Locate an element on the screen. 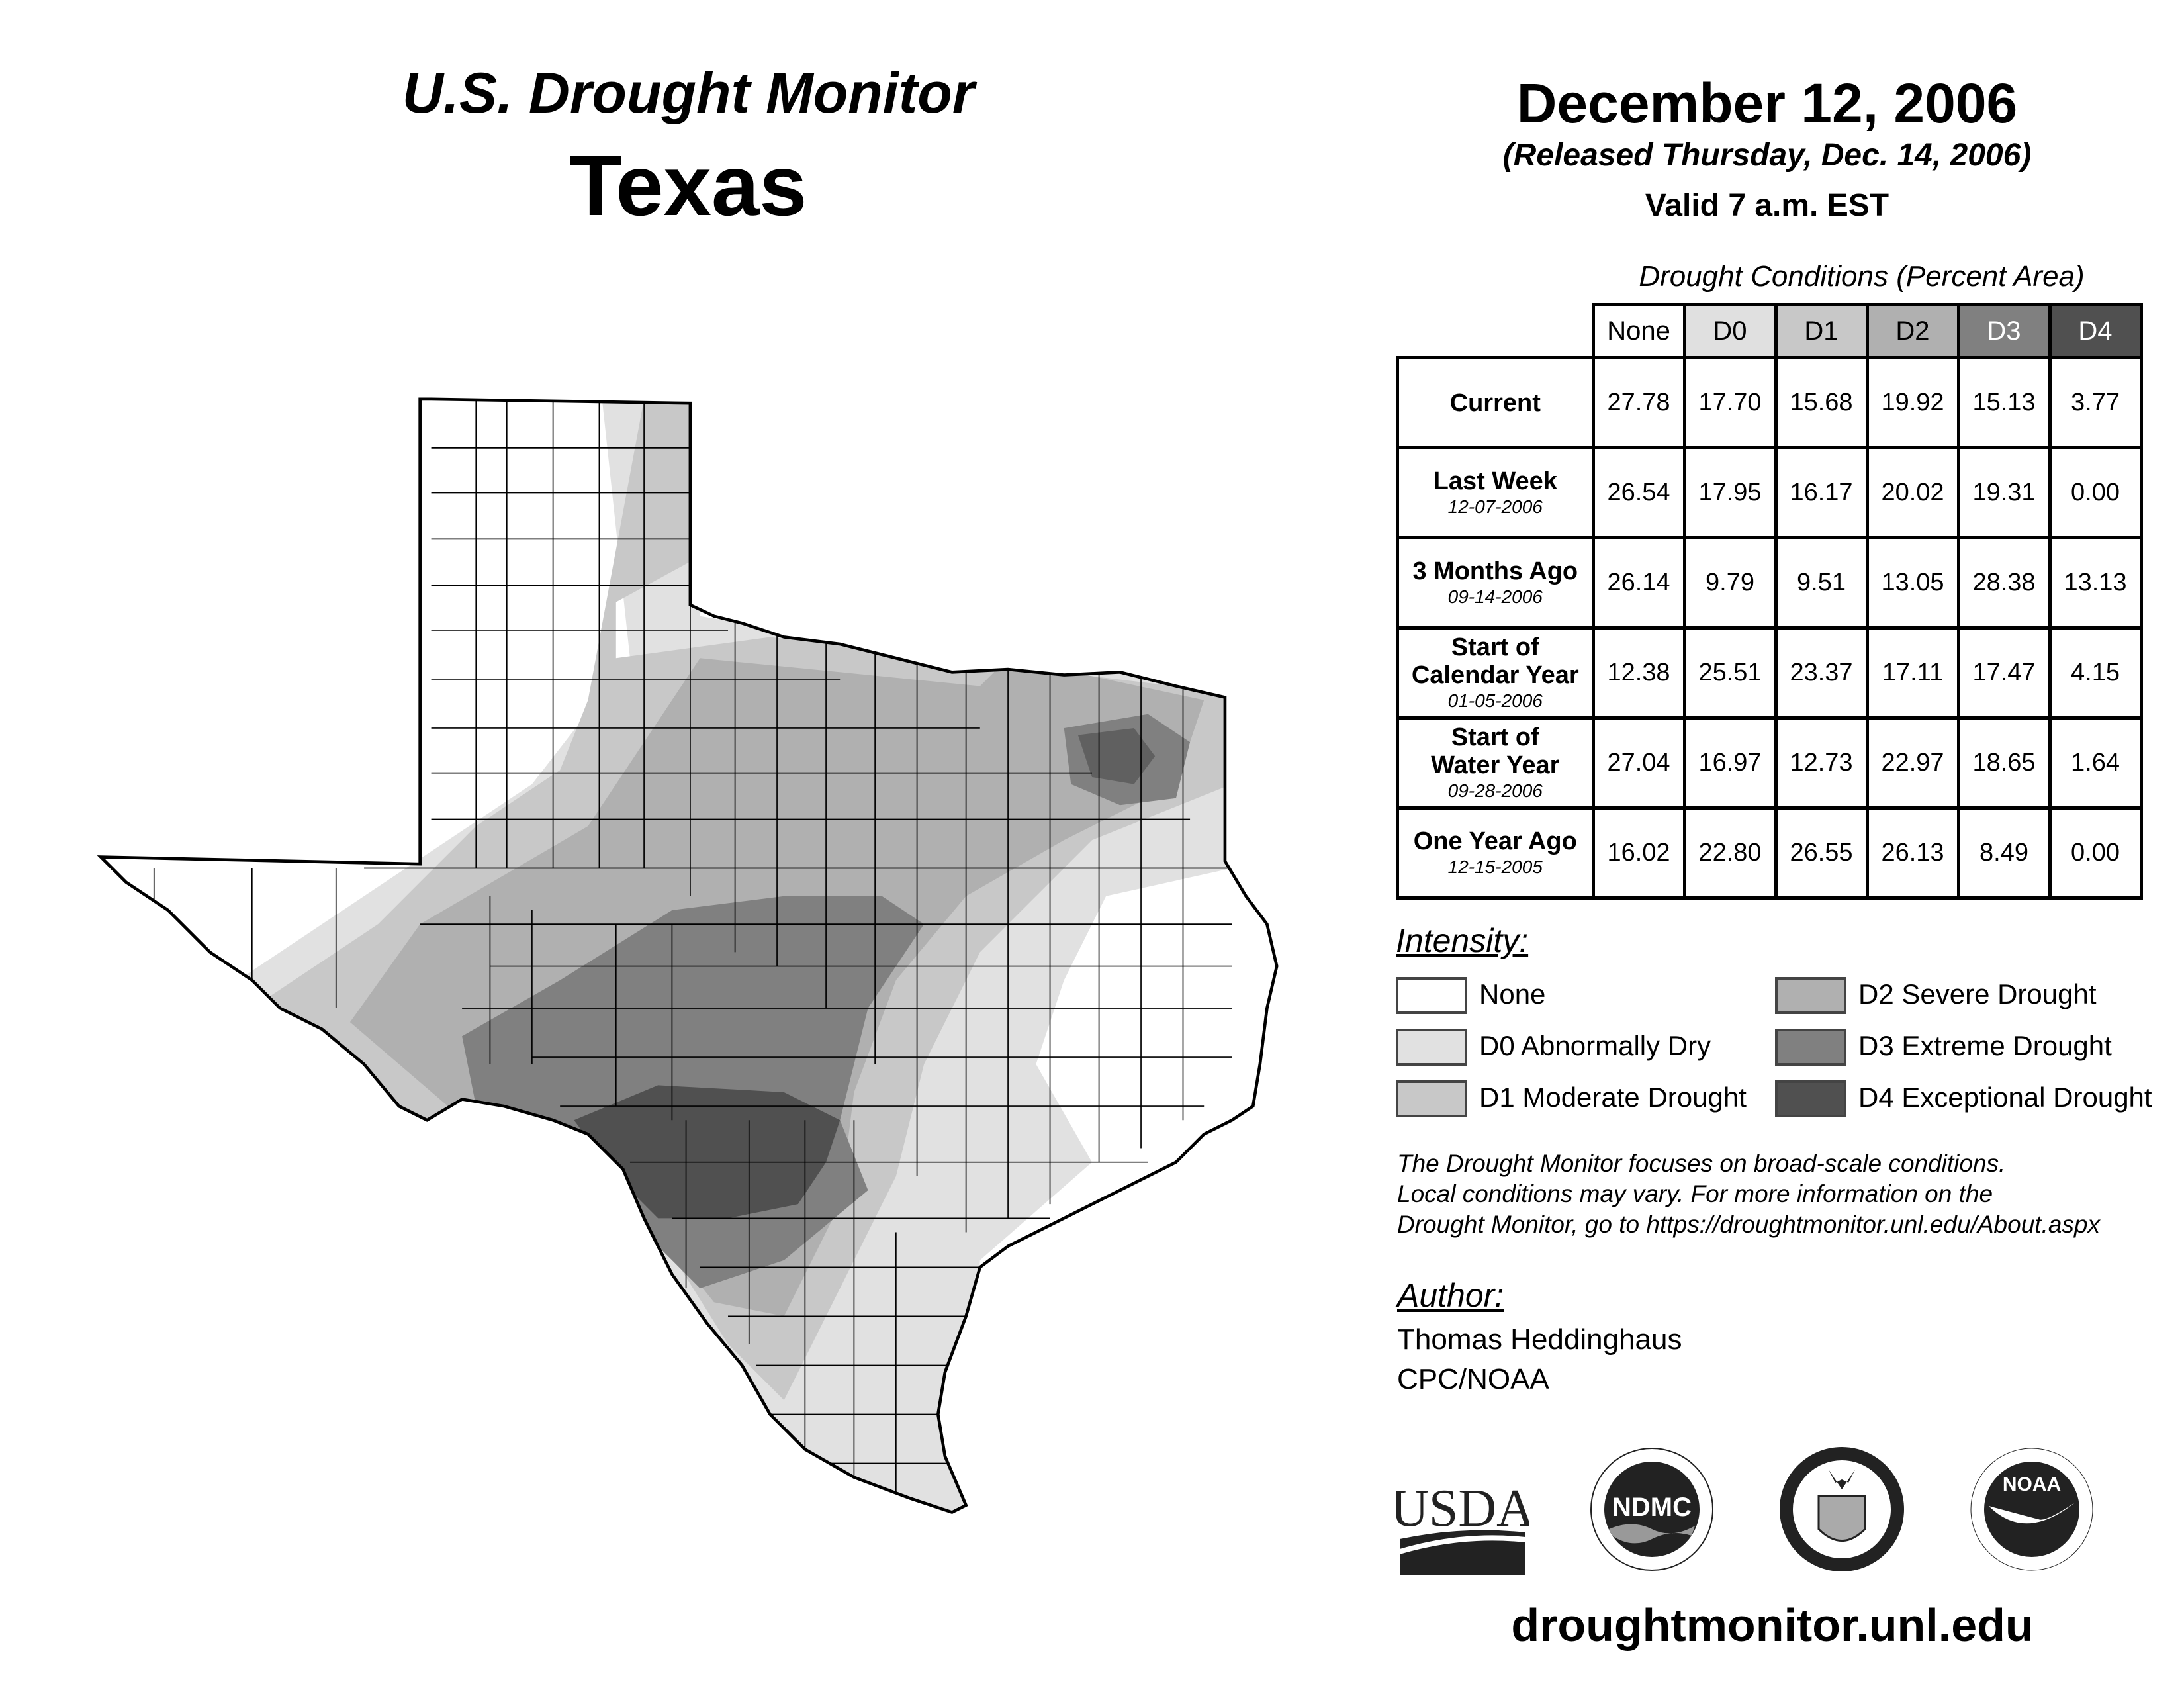 The width and height of the screenshot is (2184, 1688). table-cell-d1: 12.73 is located at coordinates (1821, 763).